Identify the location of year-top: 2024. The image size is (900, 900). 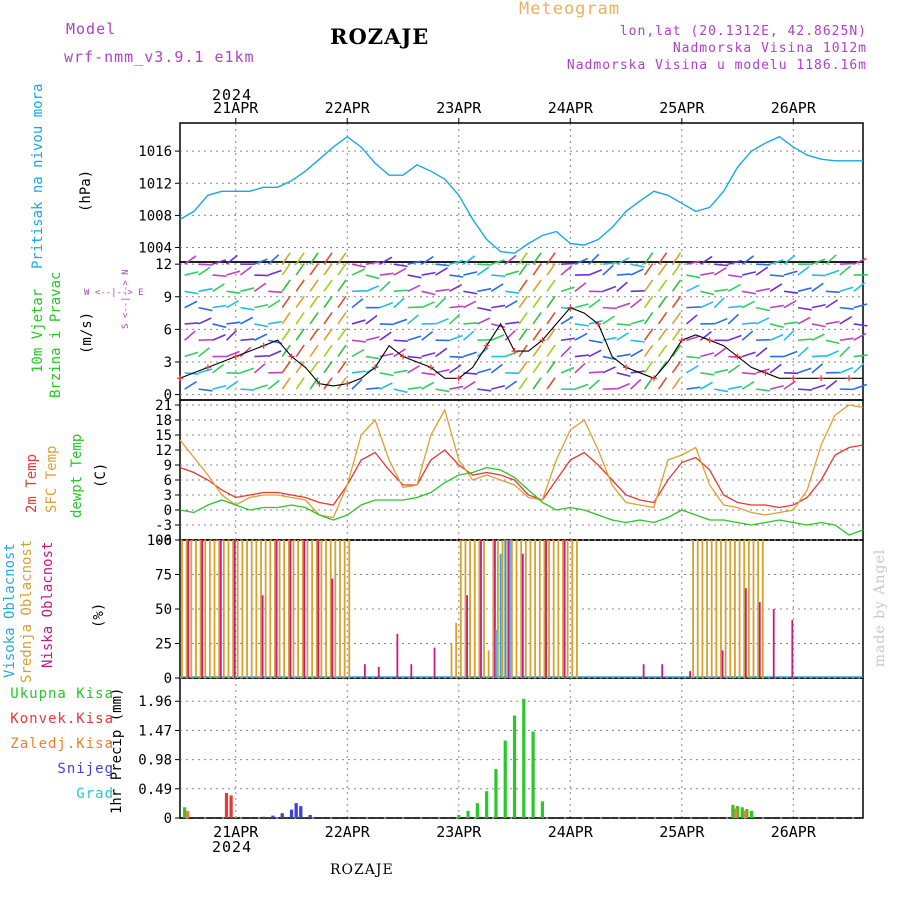
(232, 95).